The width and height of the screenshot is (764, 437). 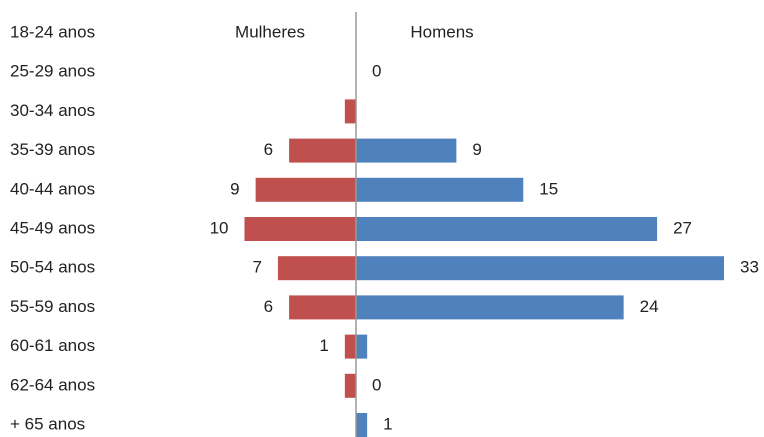 What do you see at coordinates (749, 267) in the screenshot?
I see `data-label: 33` at bounding box center [749, 267].